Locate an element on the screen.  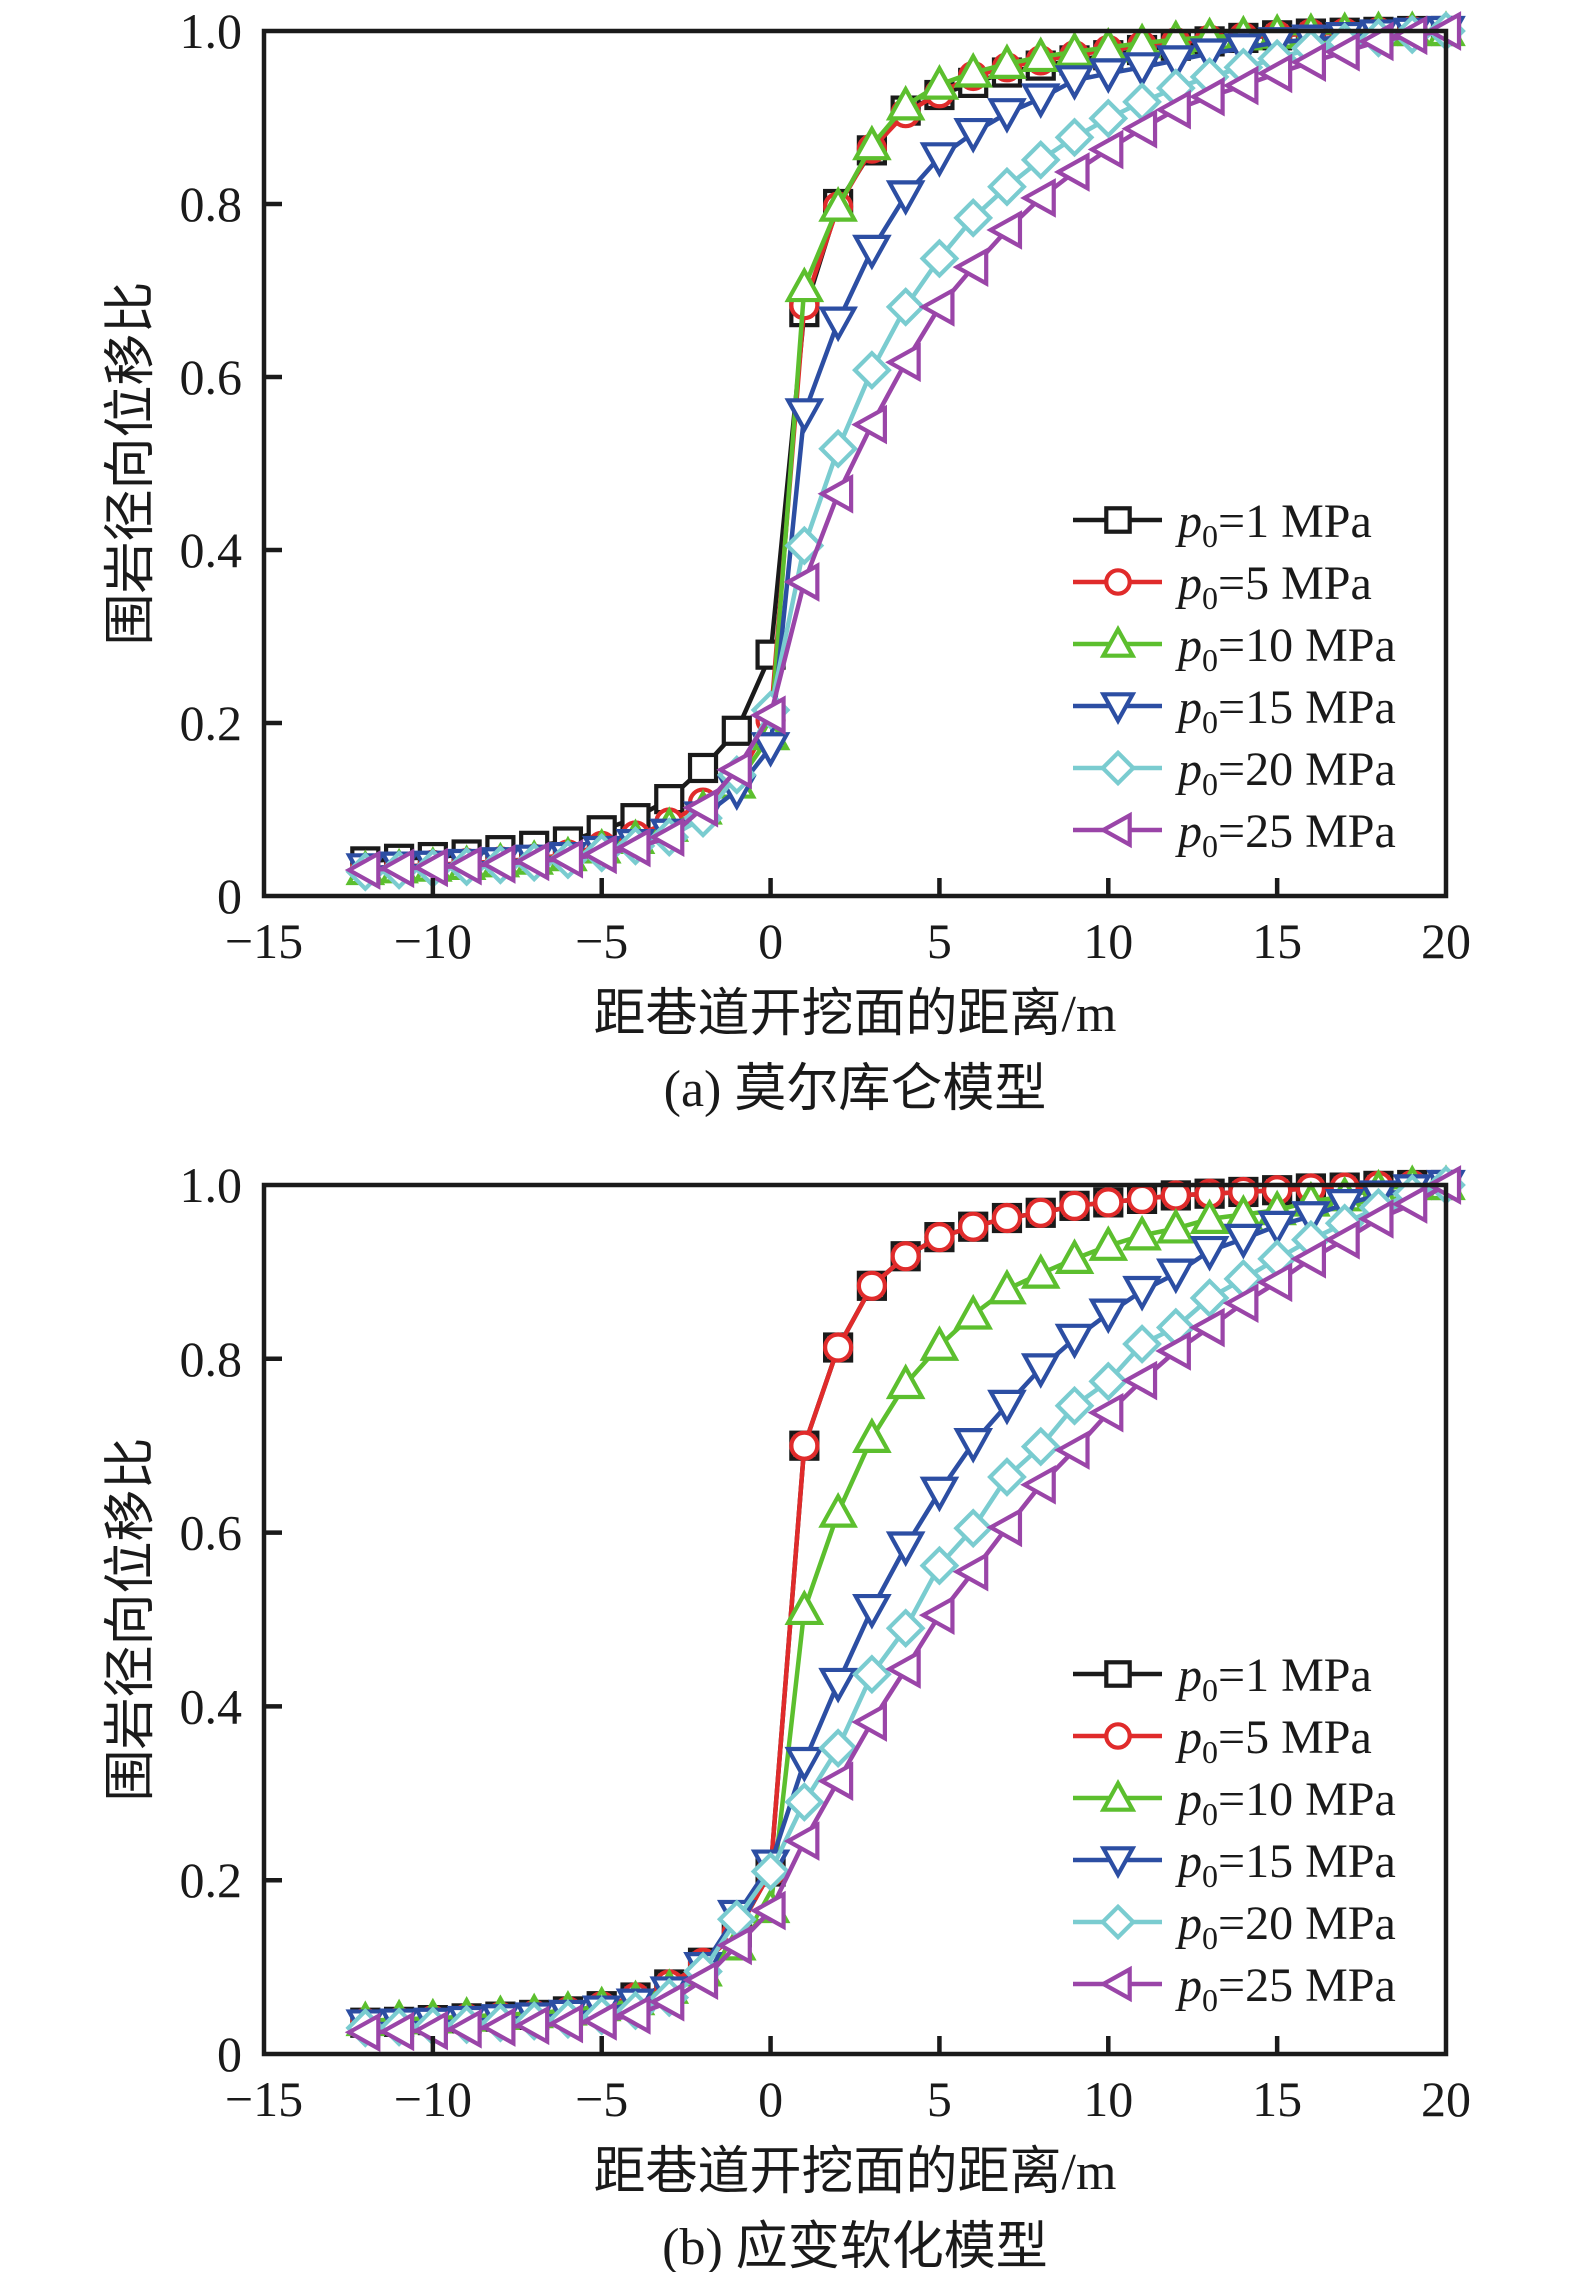
legend-label: p0=10 MPa is located at coordinates (1285, 1802).